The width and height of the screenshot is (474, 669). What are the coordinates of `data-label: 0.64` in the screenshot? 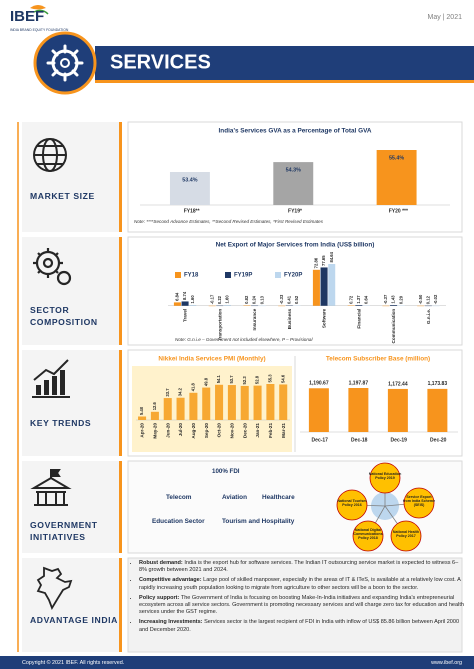 It's located at (366, 299).